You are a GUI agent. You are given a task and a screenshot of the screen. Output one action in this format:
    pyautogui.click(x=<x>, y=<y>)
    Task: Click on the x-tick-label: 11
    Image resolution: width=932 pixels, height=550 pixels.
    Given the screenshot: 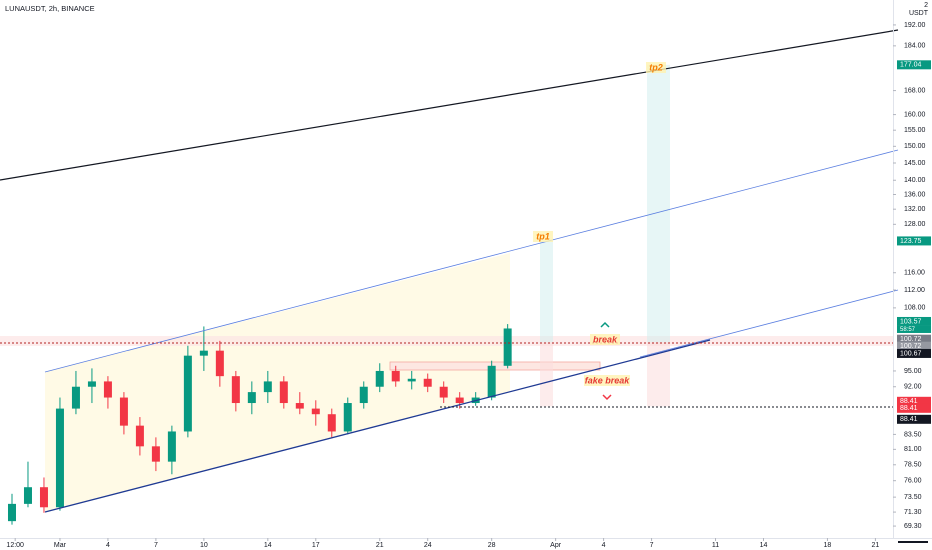 What is the action you would take?
    pyautogui.click(x=715, y=545)
    